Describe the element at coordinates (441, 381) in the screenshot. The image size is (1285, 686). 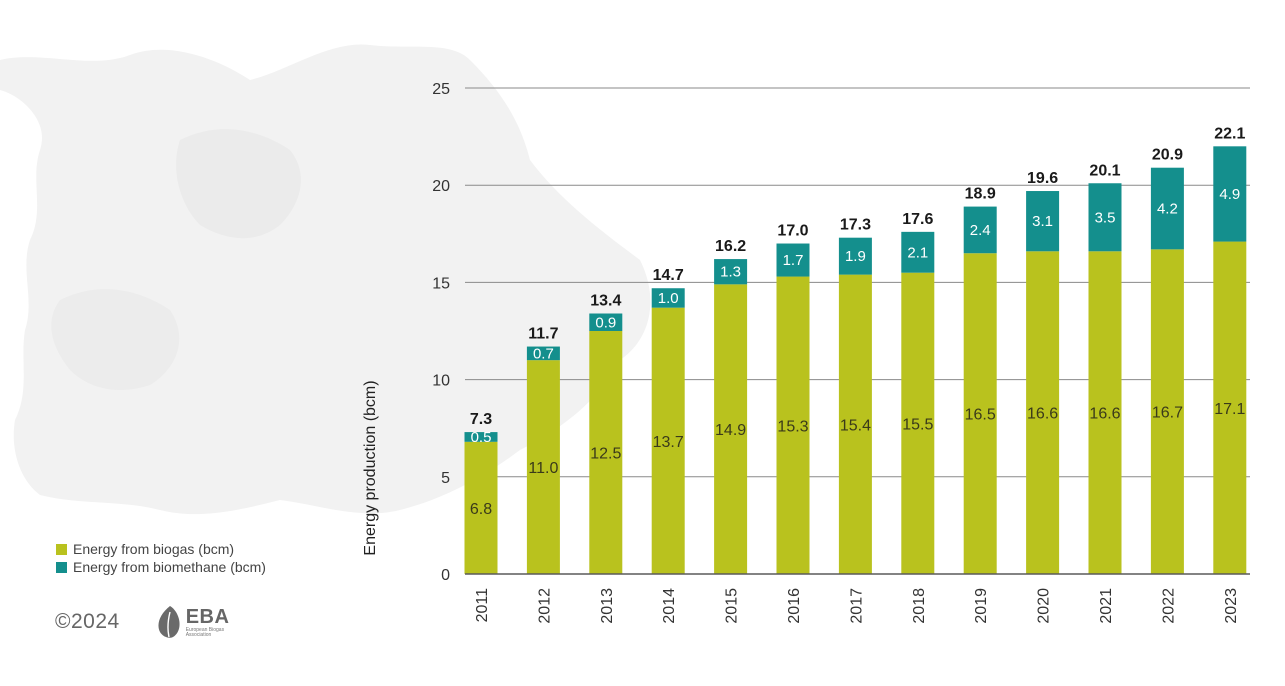
I see `y-tick-label: 10` at that location.